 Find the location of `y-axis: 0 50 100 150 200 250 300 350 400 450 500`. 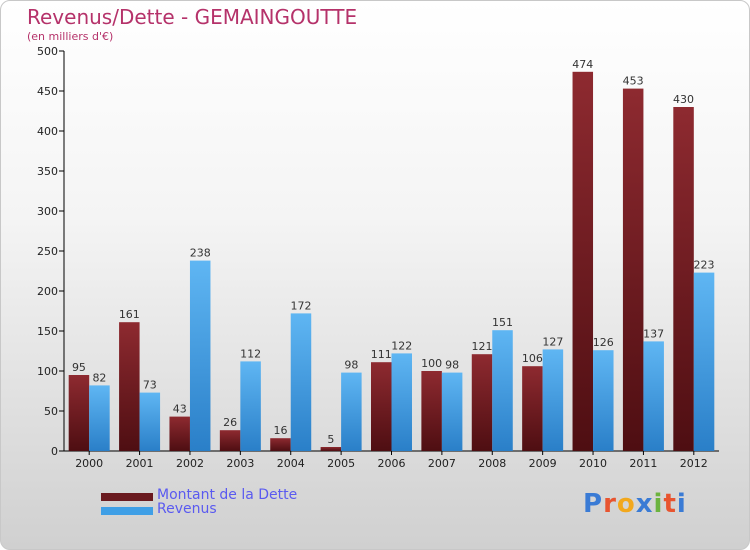

y-axis: 0 50 100 150 200 250 300 350 400 450 500 is located at coordinates (51, 251).